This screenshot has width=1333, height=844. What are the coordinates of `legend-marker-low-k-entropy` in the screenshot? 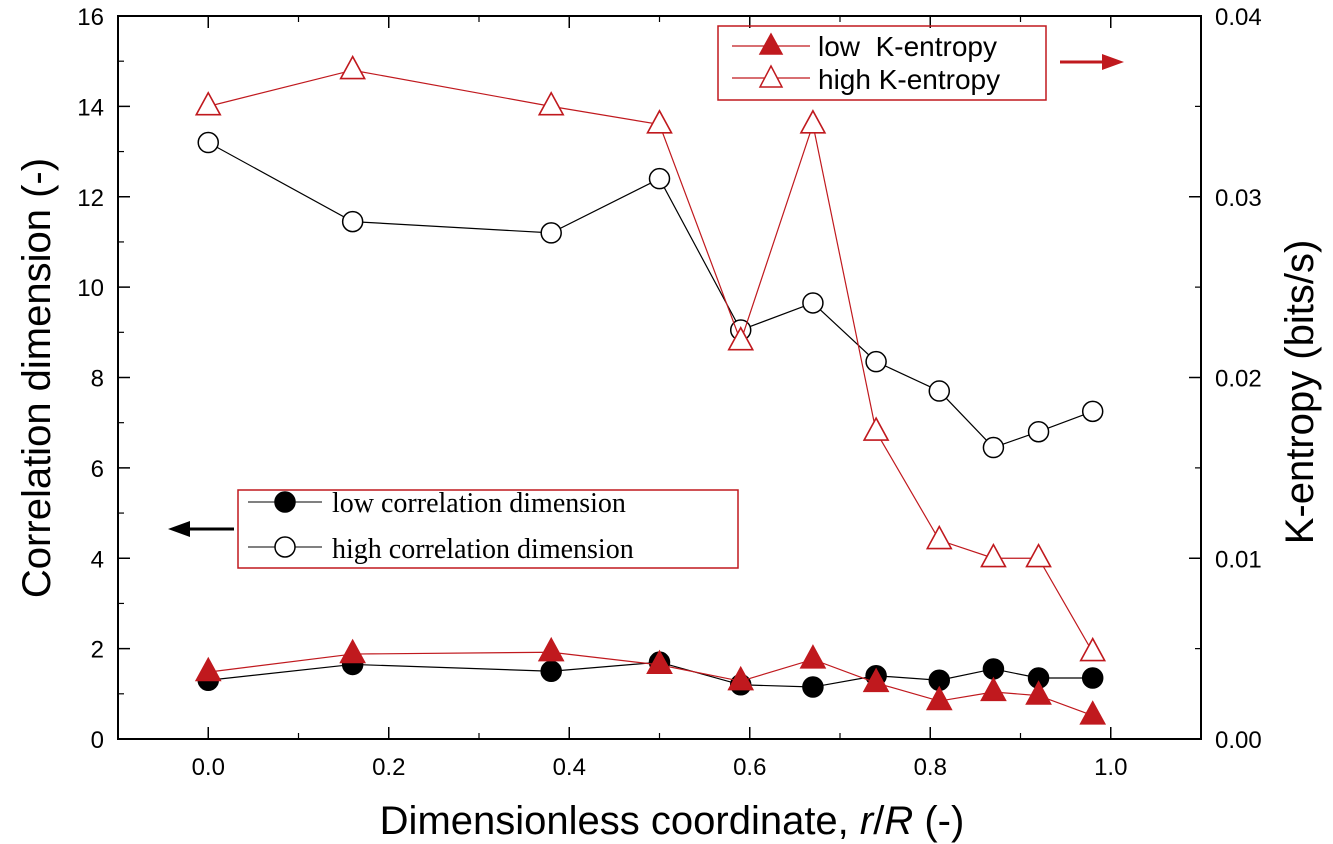 It's located at (771, 43).